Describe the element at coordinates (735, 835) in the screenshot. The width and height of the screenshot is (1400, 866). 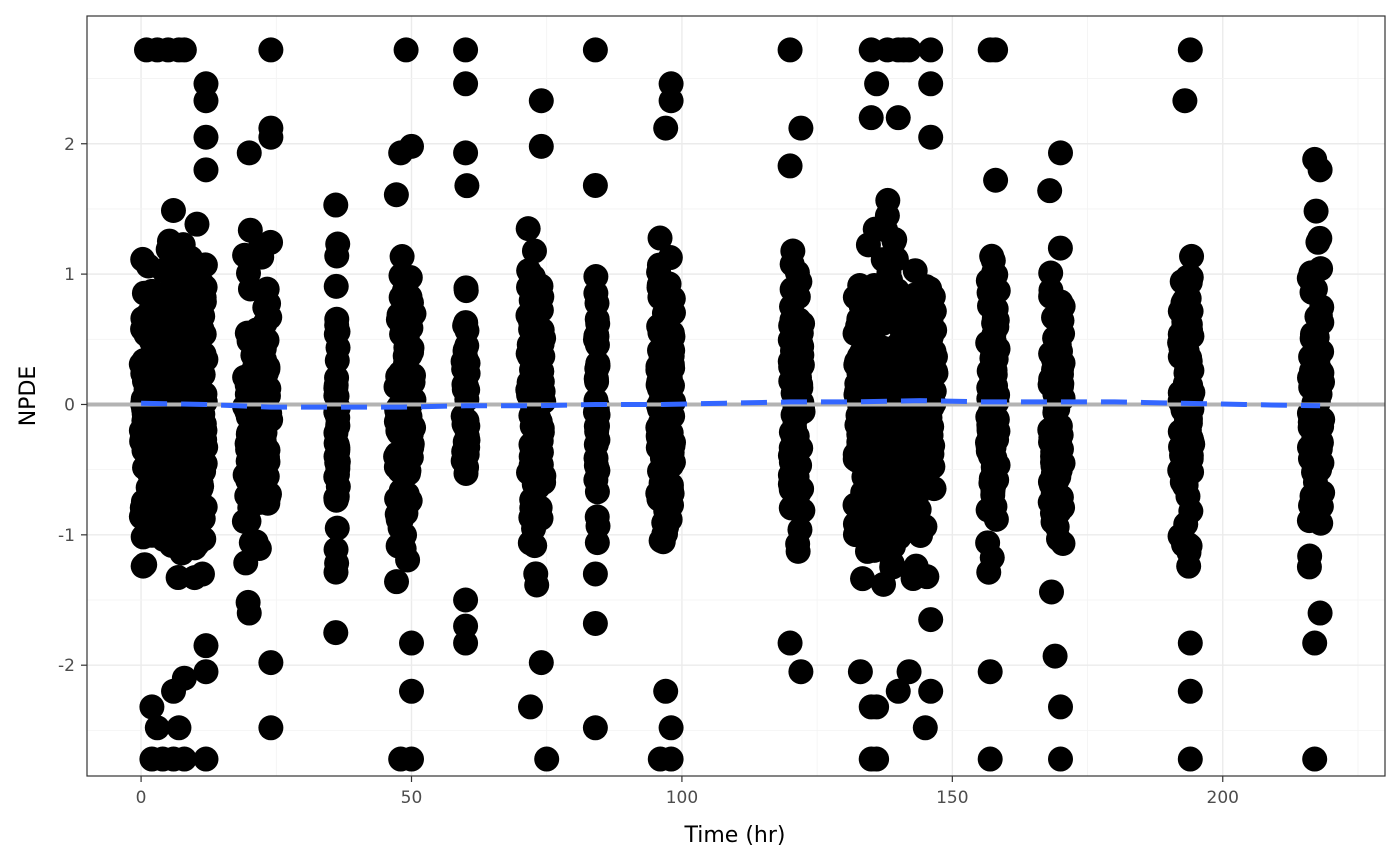
I see `x-axis-title: Time (hr)` at that location.